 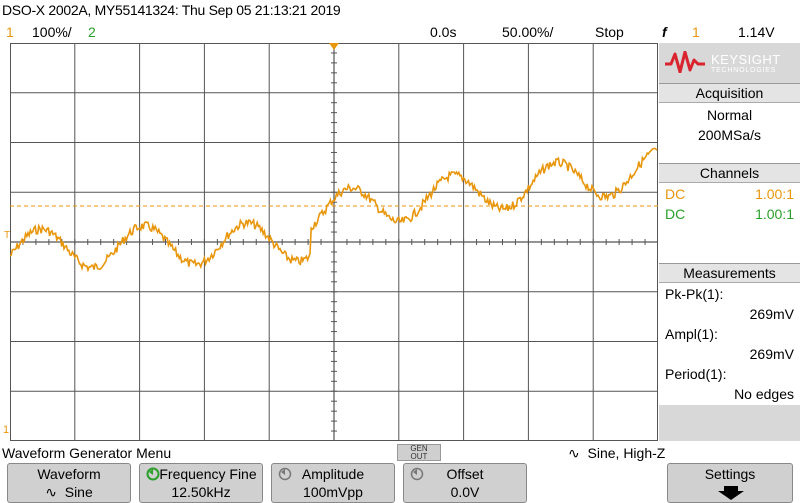 What do you see at coordinates (333, 492) in the screenshot?
I see `amplitude-value: 100mVpp` at bounding box center [333, 492].